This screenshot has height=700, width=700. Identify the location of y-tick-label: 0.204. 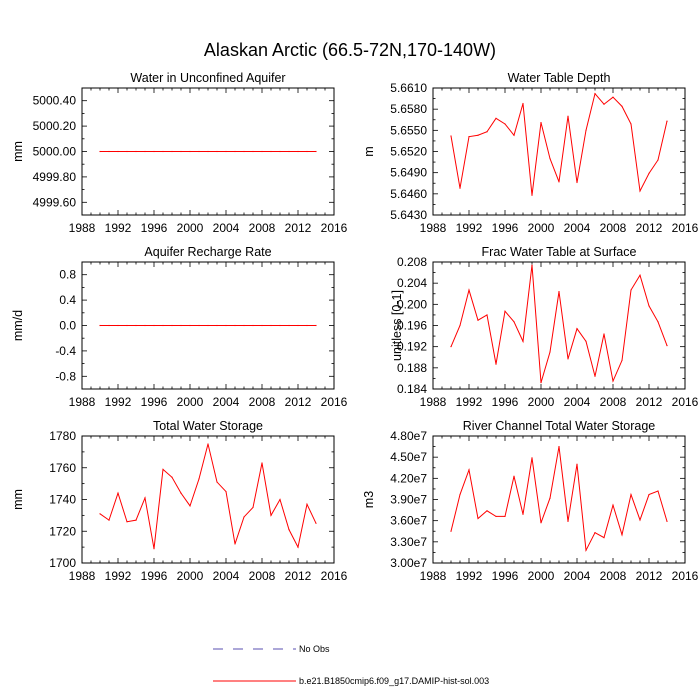
(412, 283).